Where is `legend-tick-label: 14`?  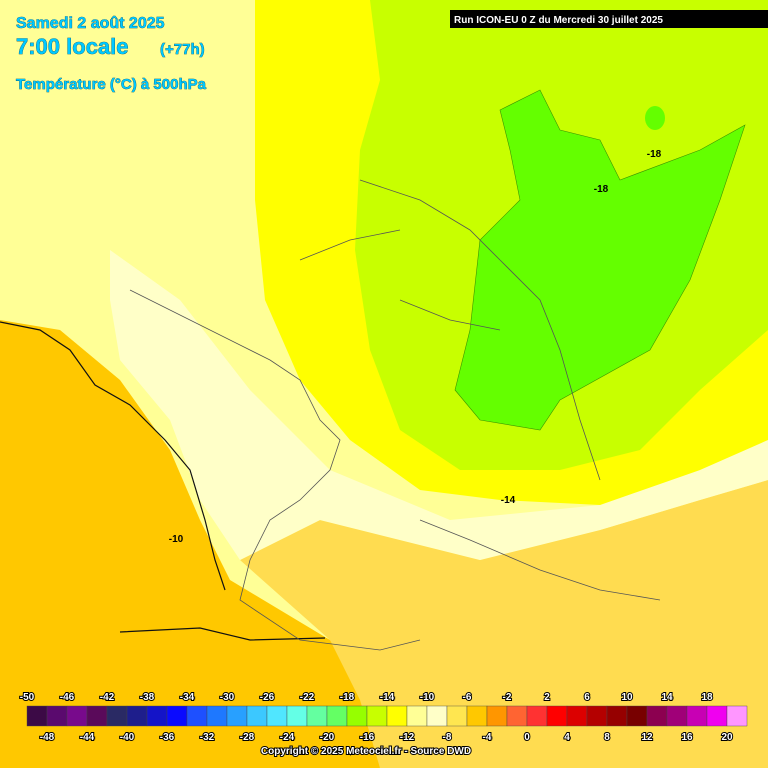 legend-tick-label: 14 is located at coordinates (667, 697).